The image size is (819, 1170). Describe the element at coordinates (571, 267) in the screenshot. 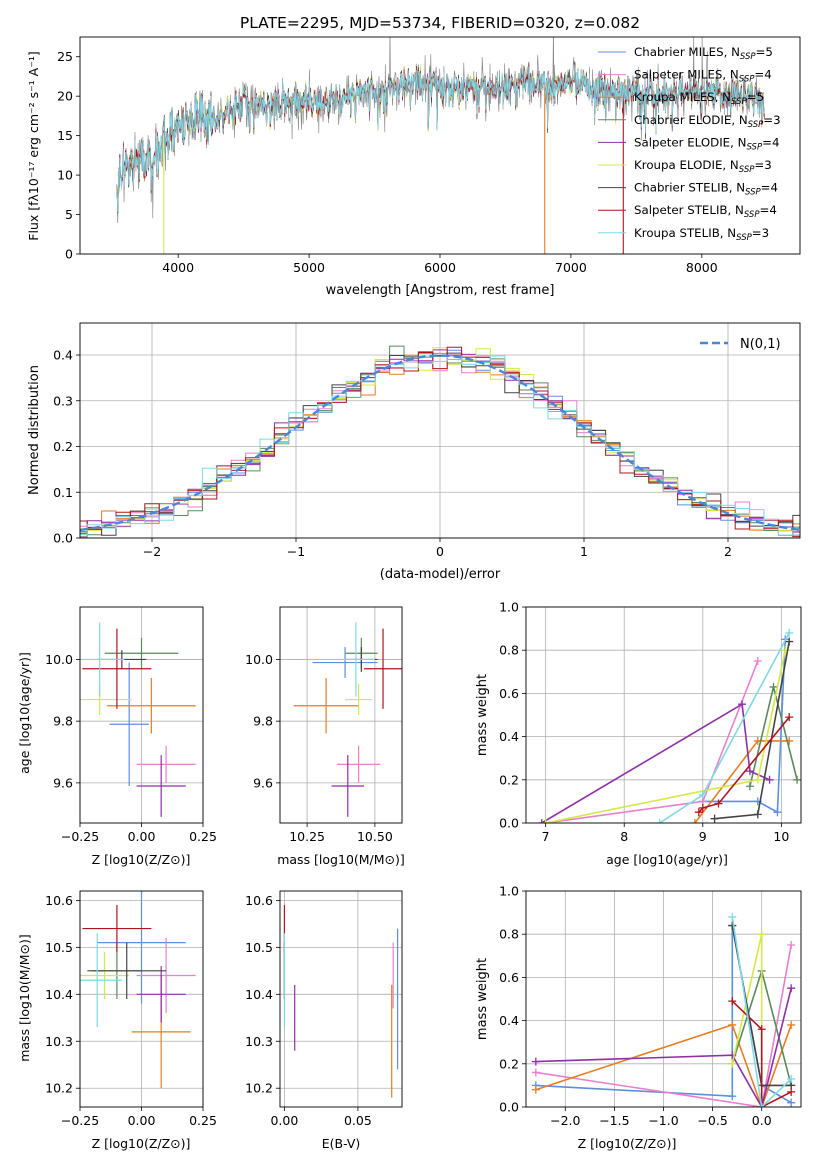

I see `x-tick-label: 7000` at that location.